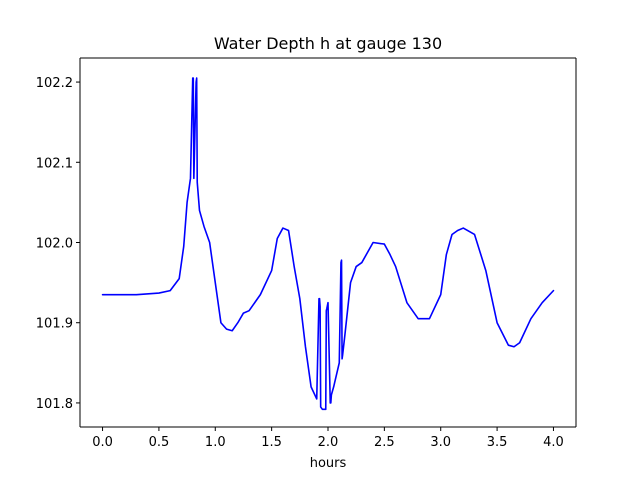 This screenshot has height=480, width=640. Describe the element at coordinates (553, 442) in the screenshot. I see `x-tick-label: 4.0` at that location.